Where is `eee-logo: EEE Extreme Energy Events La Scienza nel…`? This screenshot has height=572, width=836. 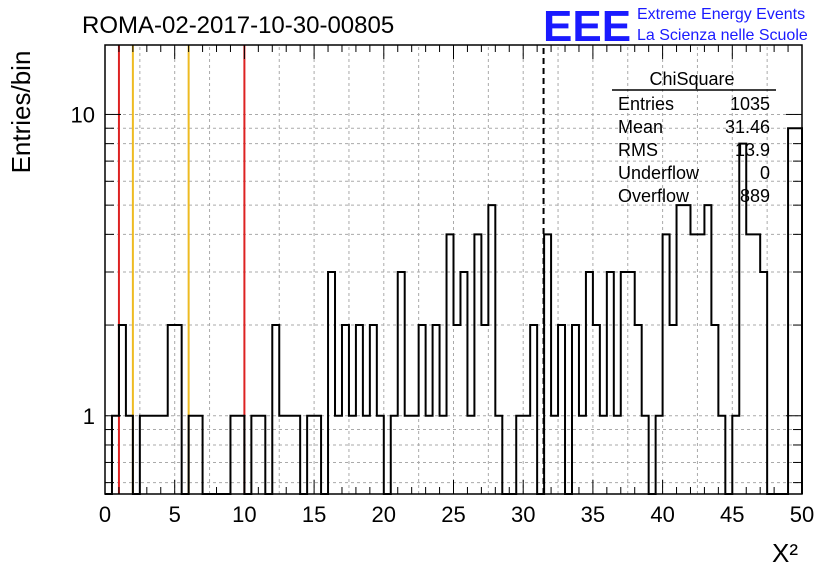 eee-logo: EEE Extreme Energy Events La Scienza nel… is located at coordinates (675, 26).